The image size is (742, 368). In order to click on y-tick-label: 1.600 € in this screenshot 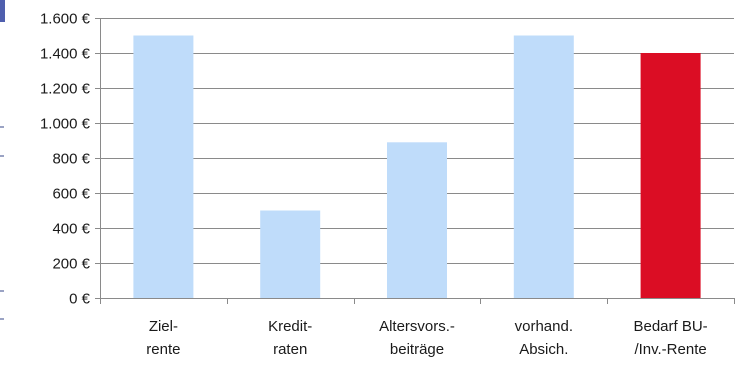, I will do `click(65, 19)`.